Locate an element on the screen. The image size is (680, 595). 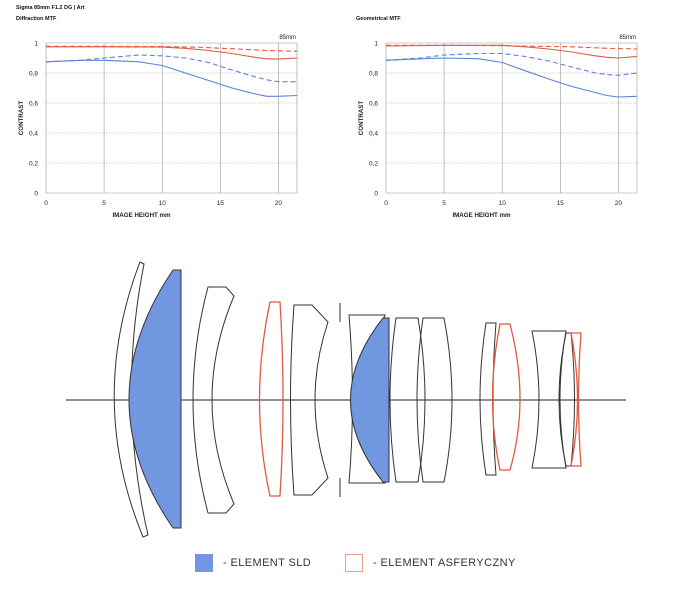
chart1-y-tick-label: 0,2 is located at coordinates (33, 164).